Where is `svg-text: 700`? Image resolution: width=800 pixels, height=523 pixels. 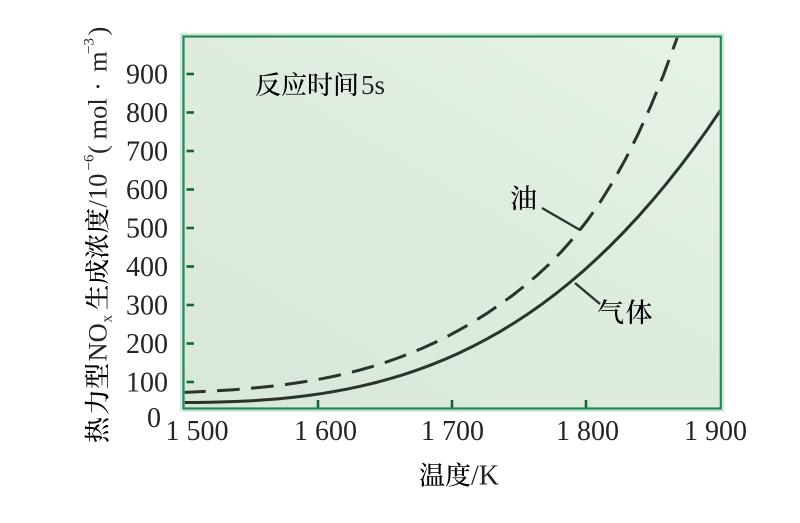 svg-text: 700 is located at coordinates (147, 152).